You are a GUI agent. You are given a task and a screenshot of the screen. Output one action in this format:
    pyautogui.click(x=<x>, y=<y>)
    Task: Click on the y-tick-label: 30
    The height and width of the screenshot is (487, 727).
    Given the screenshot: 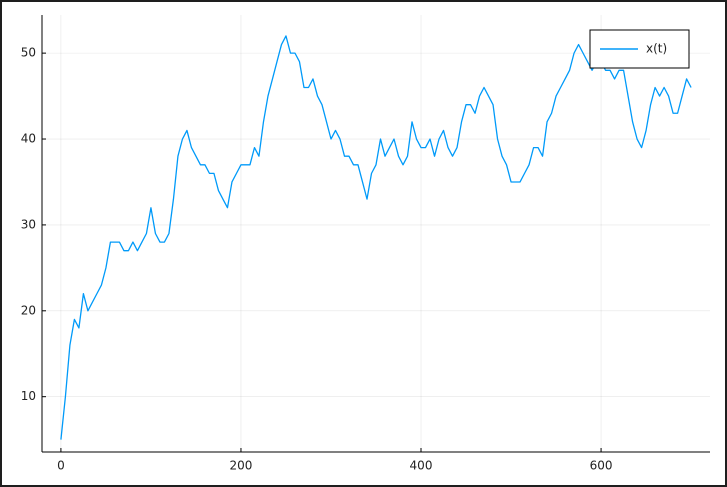 What is the action you would take?
    pyautogui.click(x=28, y=224)
    